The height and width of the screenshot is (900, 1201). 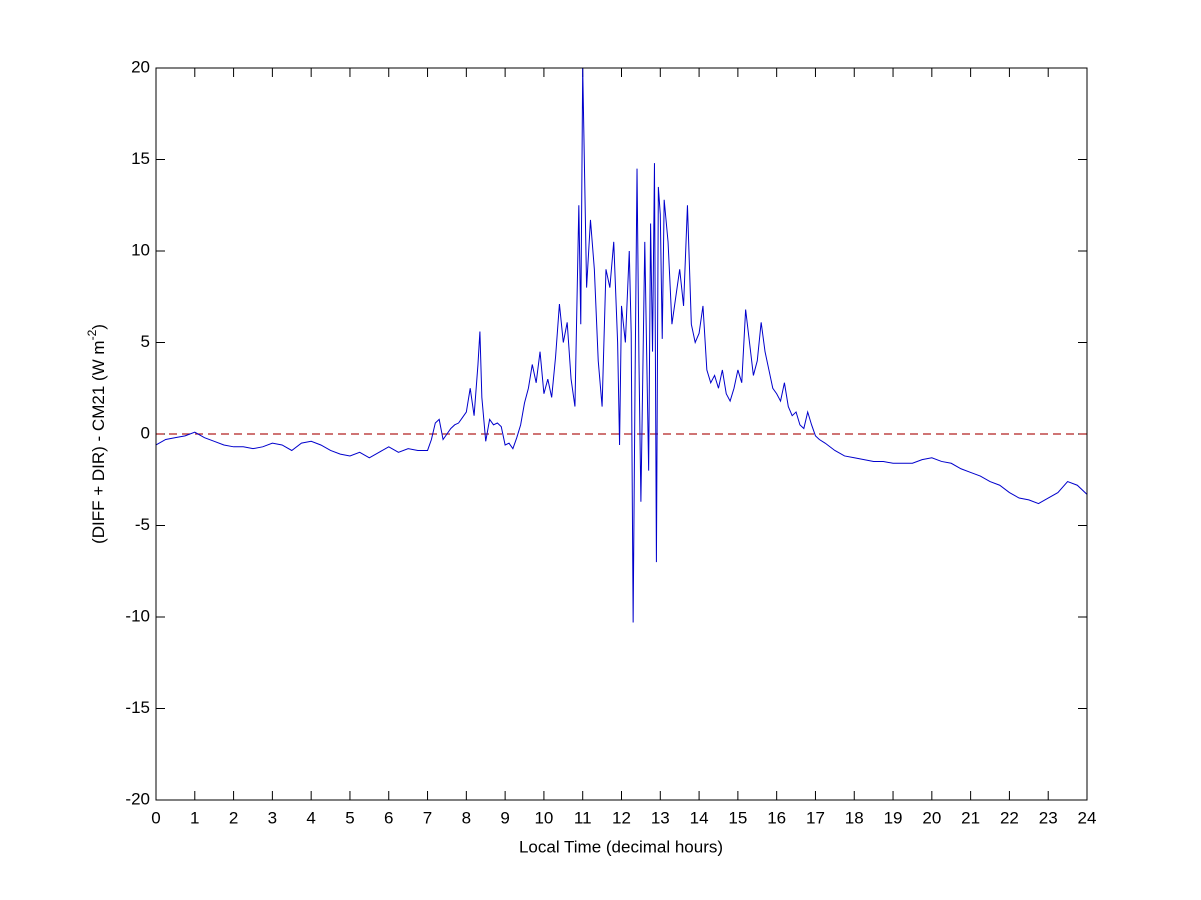 I want to click on y-tick-label: 5, so click(x=145, y=341).